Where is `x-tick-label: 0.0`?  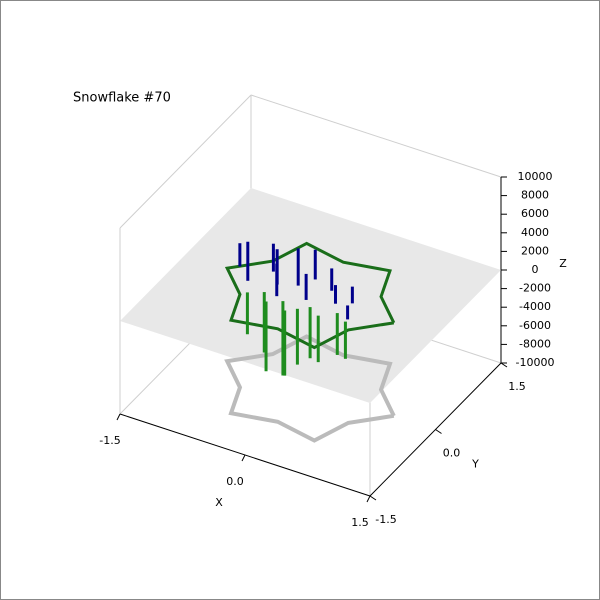 x-tick-label: 0.0 is located at coordinates (235, 481).